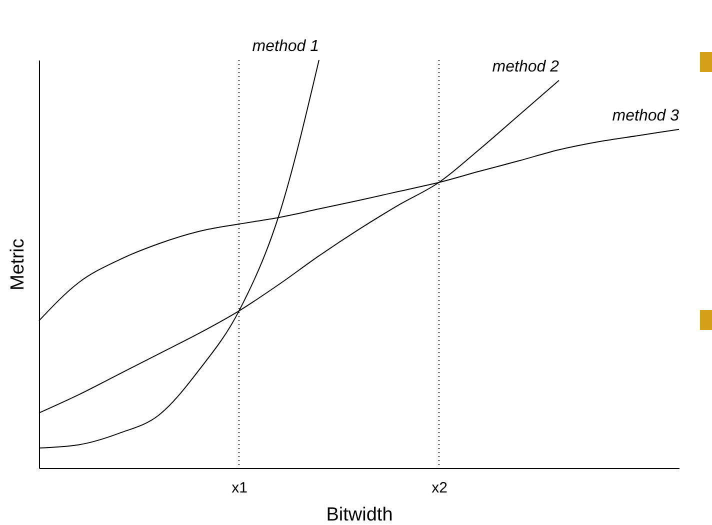 The height and width of the screenshot is (525, 712). What do you see at coordinates (285, 46) in the screenshot?
I see `series-label: method 1` at bounding box center [285, 46].